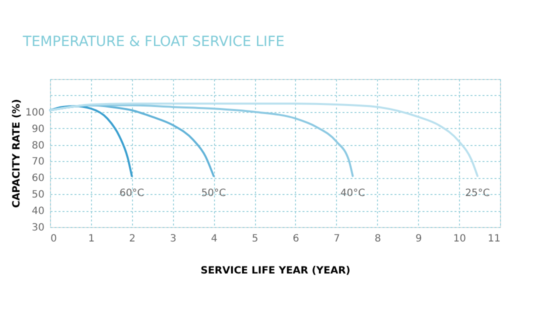 This screenshot has width=534, height=330. I want to click on x-tick-label: 6, so click(296, 239).